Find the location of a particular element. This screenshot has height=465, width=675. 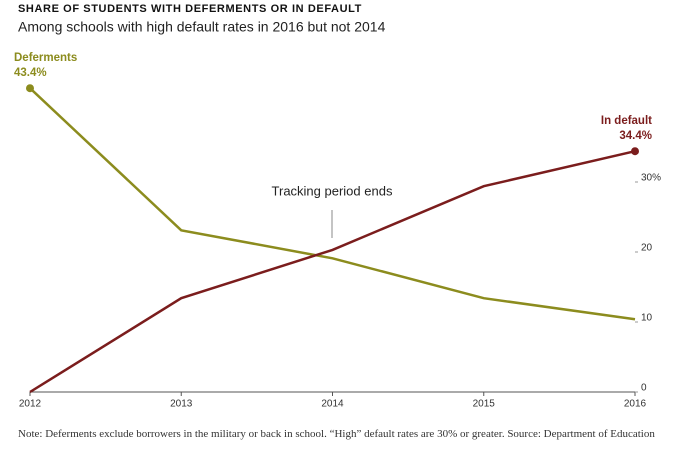

series-name: In default is located at coordinates (626, 121).